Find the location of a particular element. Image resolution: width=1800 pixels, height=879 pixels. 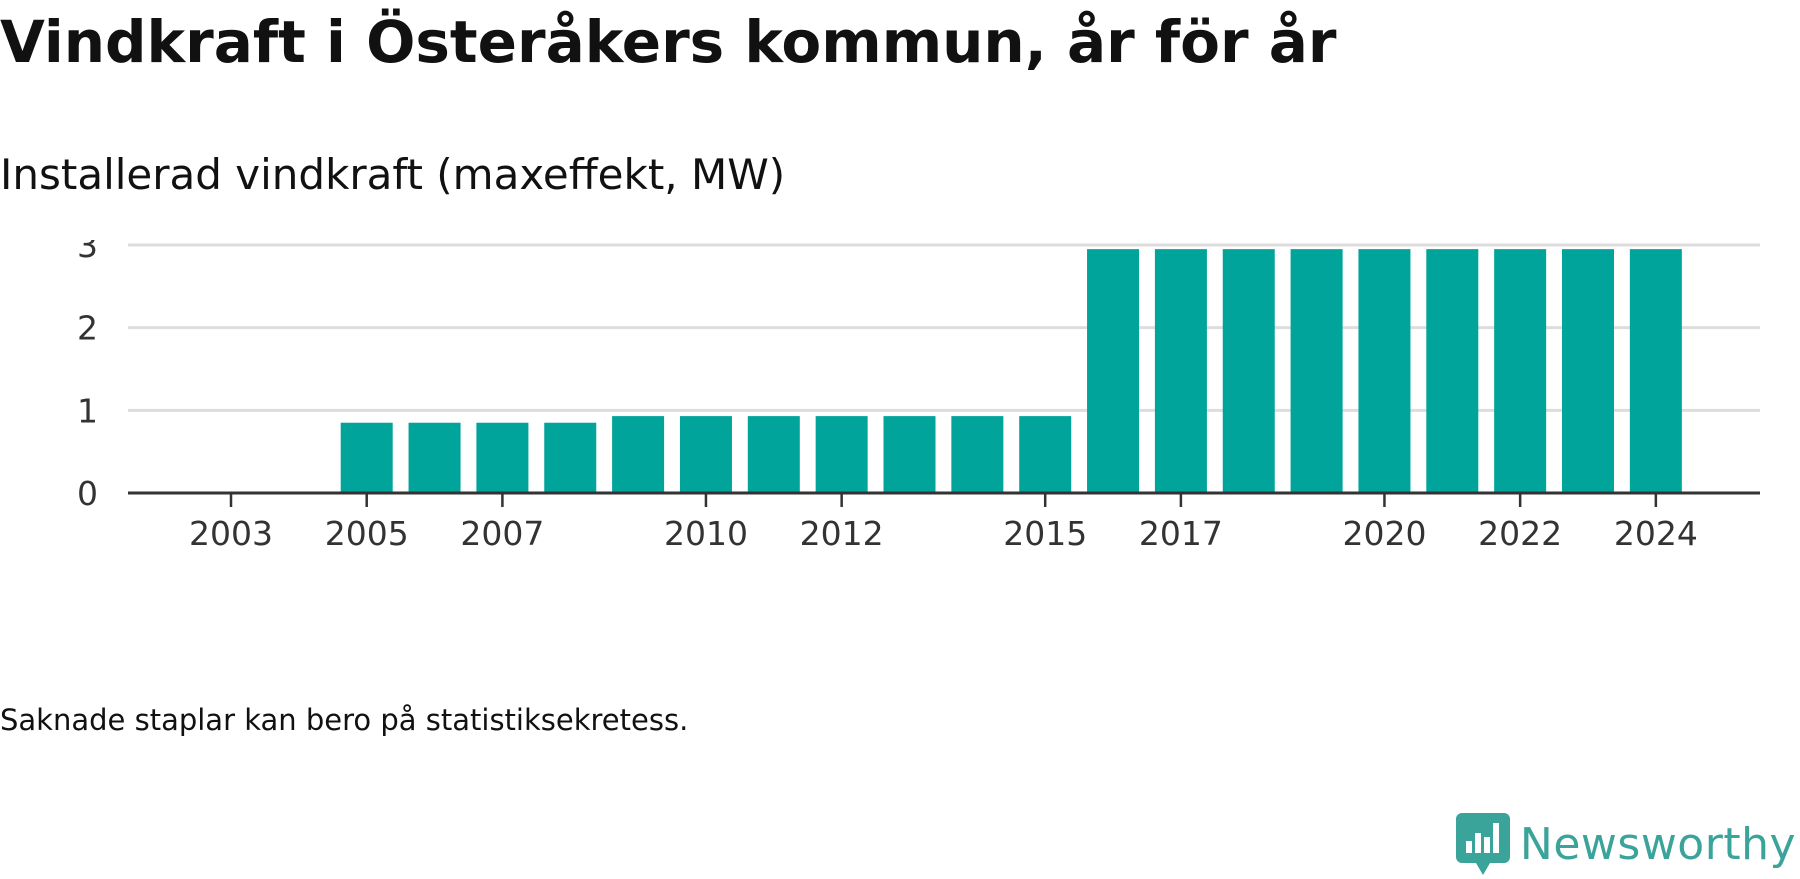

x-tick-label: 2010 is located at coordinates (706, 533).